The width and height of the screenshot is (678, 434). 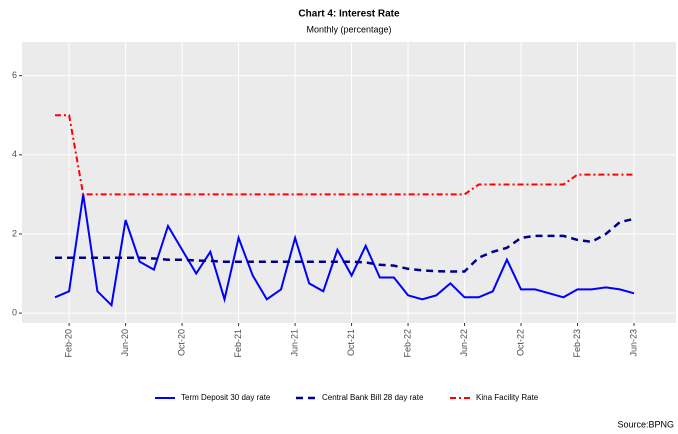 What do you see at coordinates (345, 245) in the screenshot?
I see `series-line` at bounding box center [345, 245].